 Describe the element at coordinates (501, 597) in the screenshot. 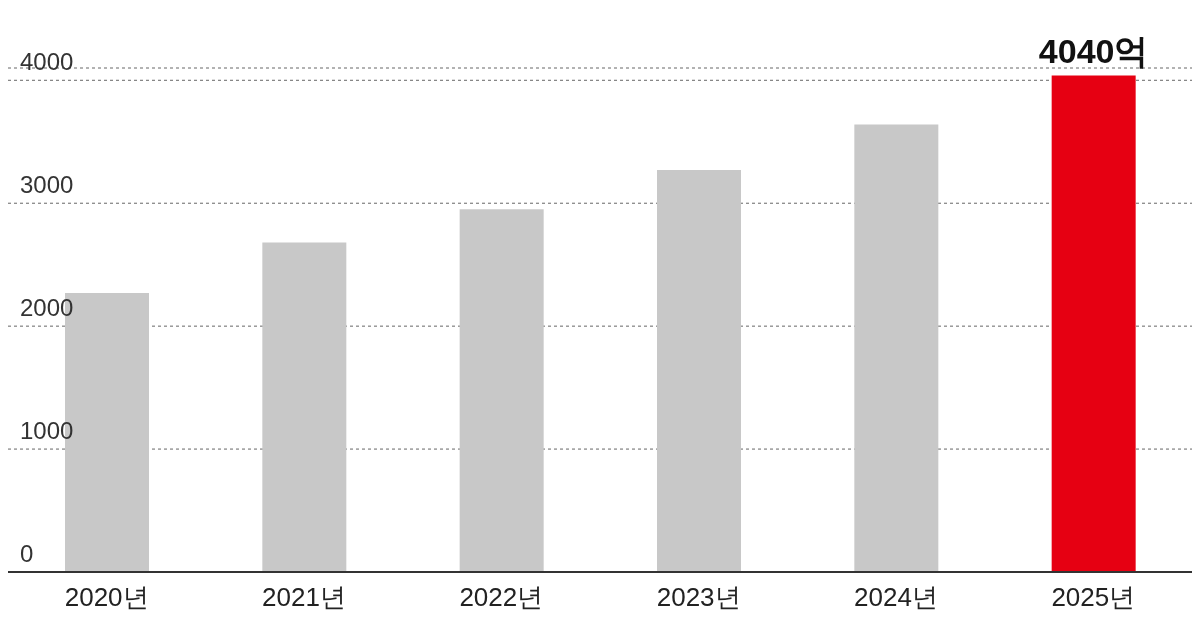

I see `x-tick-label: 2022년` at that location.